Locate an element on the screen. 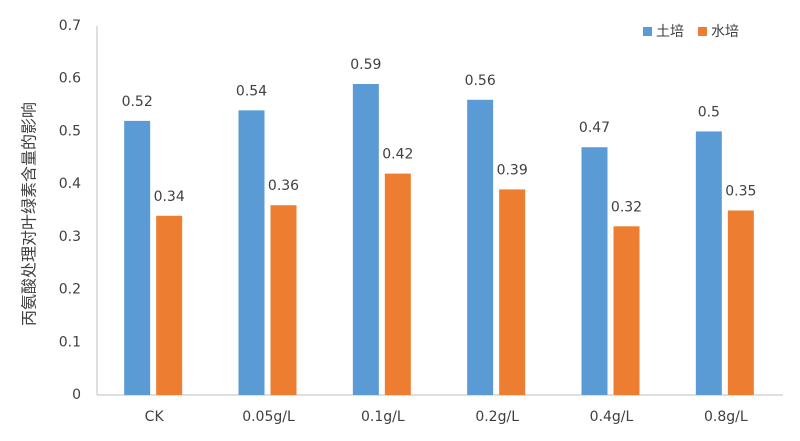 The height and width of the screenshot is (441, 800). x-tick-label: CK is located at coordinates (155, 417).